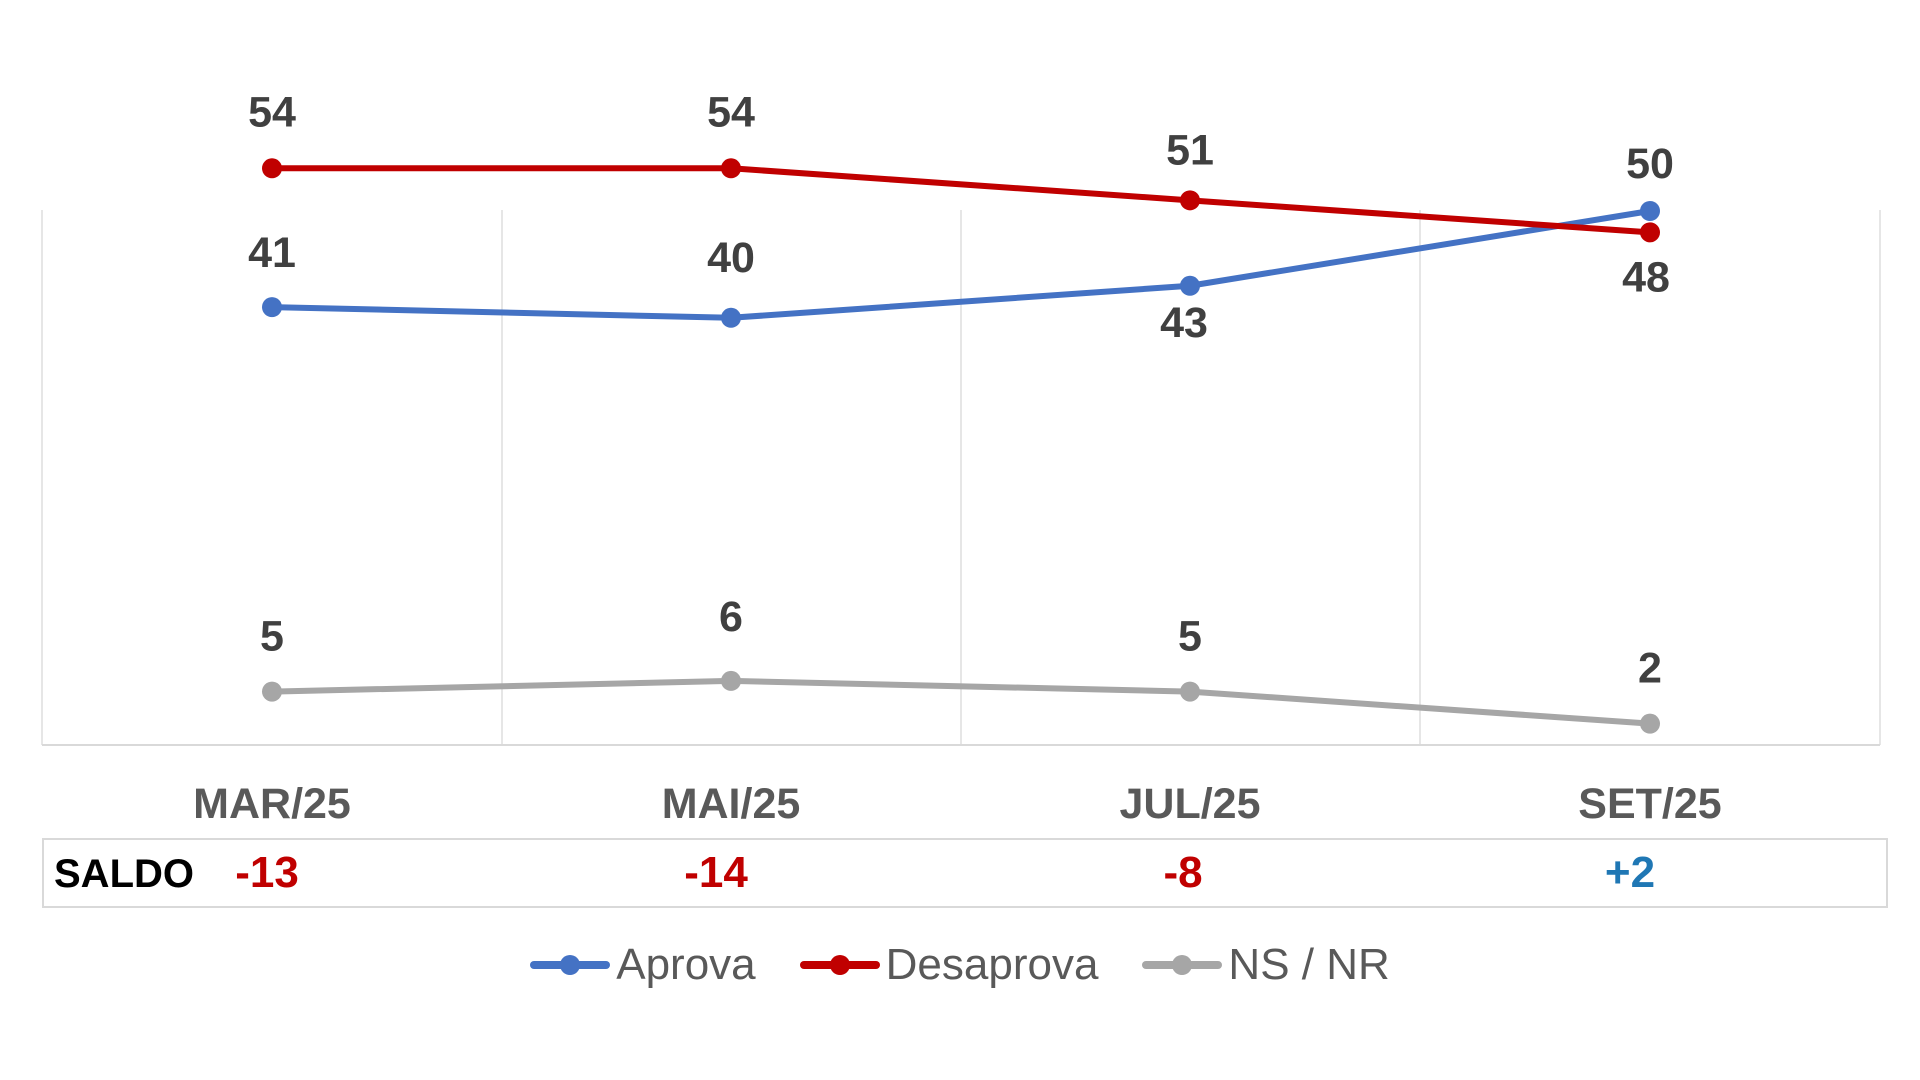 This screenshot has width=1920, height=1080. I want to click on data-label-ns-nr-1: 6, so click(731, 617).